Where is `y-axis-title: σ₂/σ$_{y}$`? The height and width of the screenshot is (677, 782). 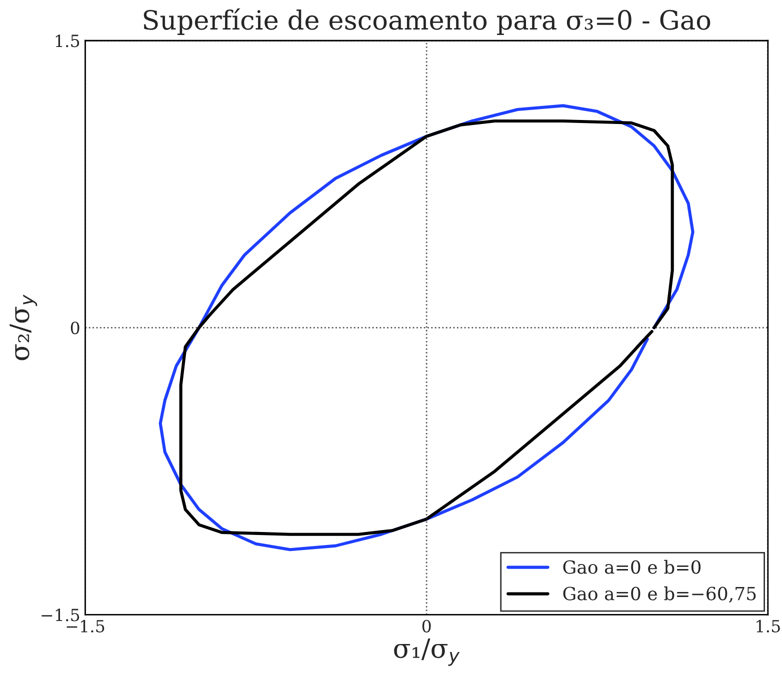
y-axis-title: σ₂/σ$_{y}$ is located at coordinates (24, 327).